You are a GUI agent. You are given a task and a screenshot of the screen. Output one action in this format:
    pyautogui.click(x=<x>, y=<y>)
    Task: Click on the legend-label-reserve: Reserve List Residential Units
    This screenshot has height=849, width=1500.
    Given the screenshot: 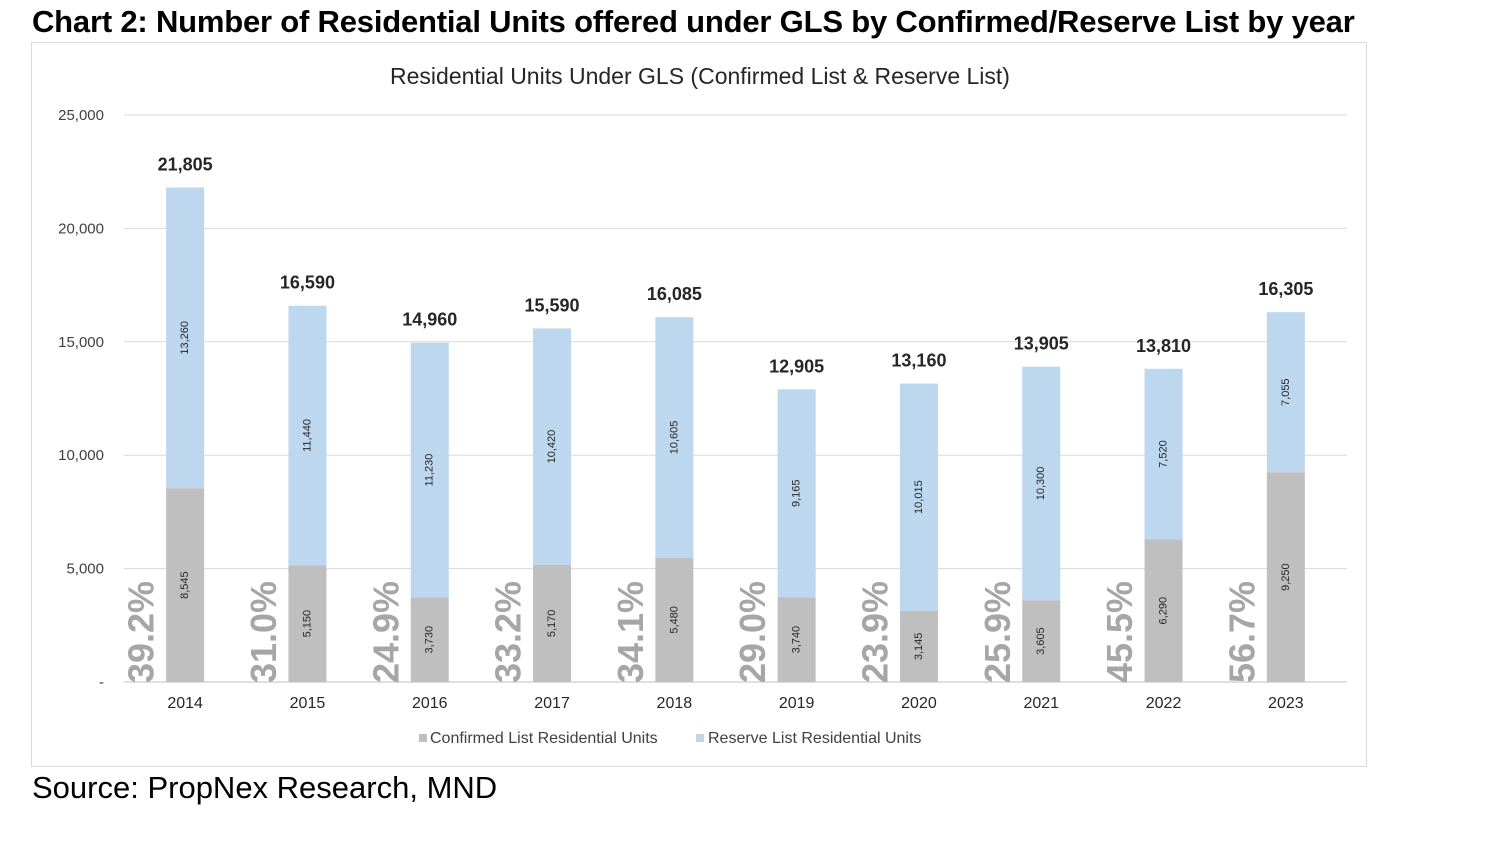 What is the action you would take?
    pyautogui.click(x=814, y=738)
    